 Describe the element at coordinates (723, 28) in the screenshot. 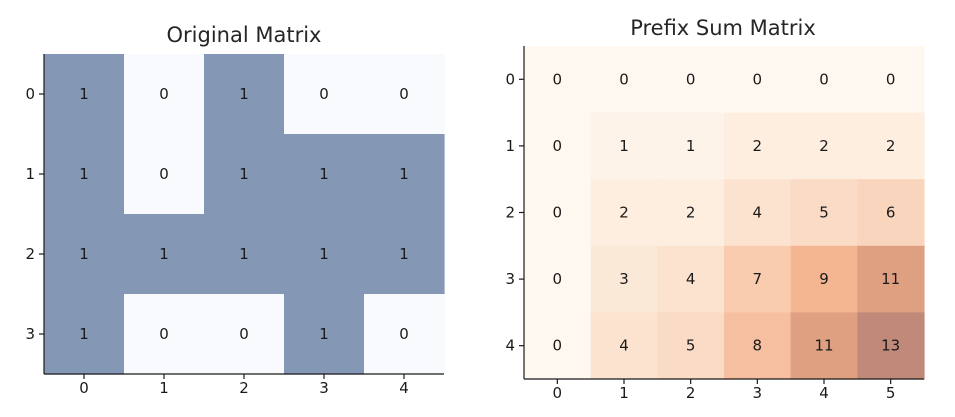

I see `chart-title: Prefix Sum Matrix` at that location.